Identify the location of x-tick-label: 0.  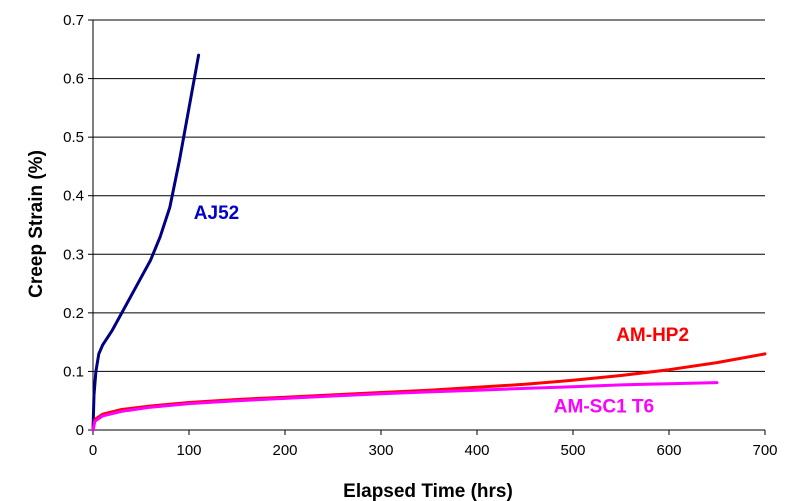
(93, 450).